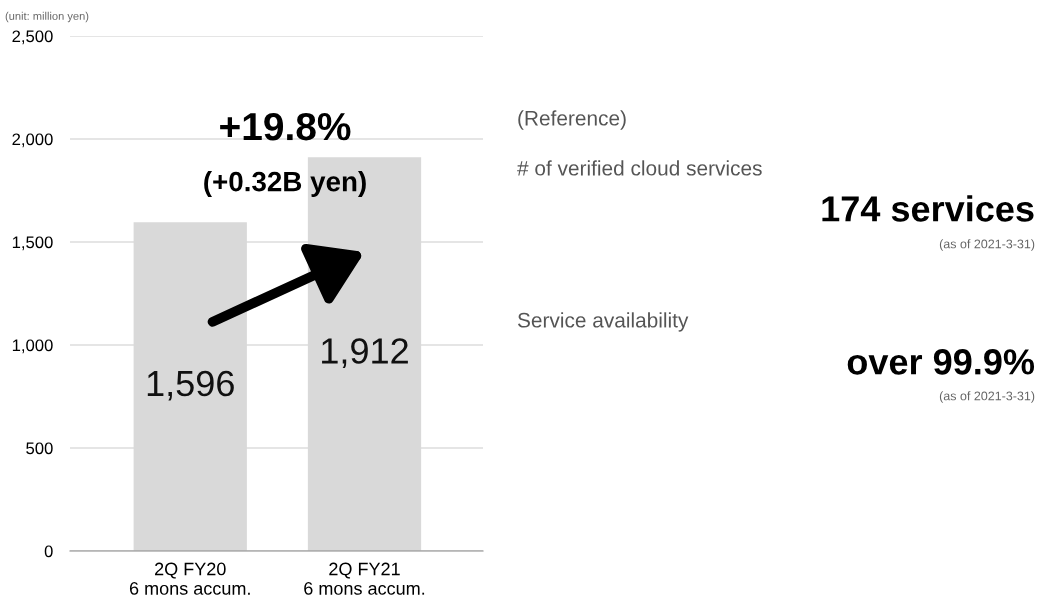 This screenshot has height=608, width=1038. I want to click on y-tick-label: 0, so click(48, 551).